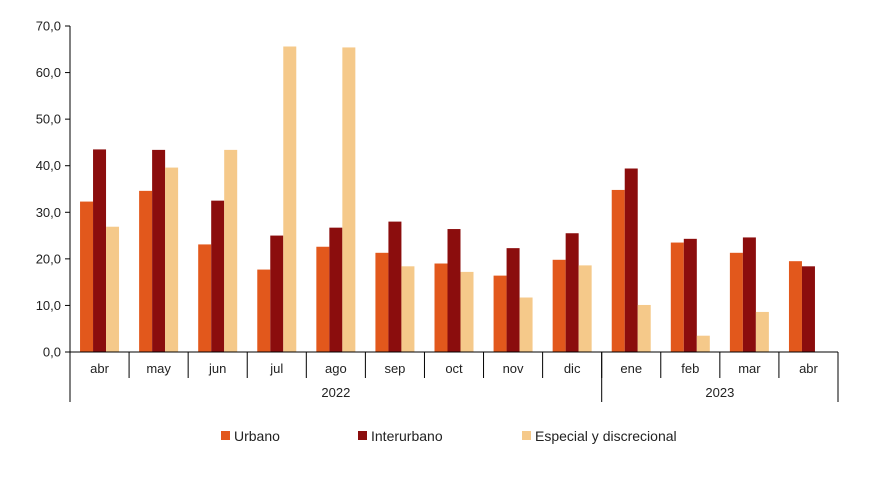  Describe the element at coordinates (719, 392) in the screenshot. I see `x-group-label: 2023` at that location.